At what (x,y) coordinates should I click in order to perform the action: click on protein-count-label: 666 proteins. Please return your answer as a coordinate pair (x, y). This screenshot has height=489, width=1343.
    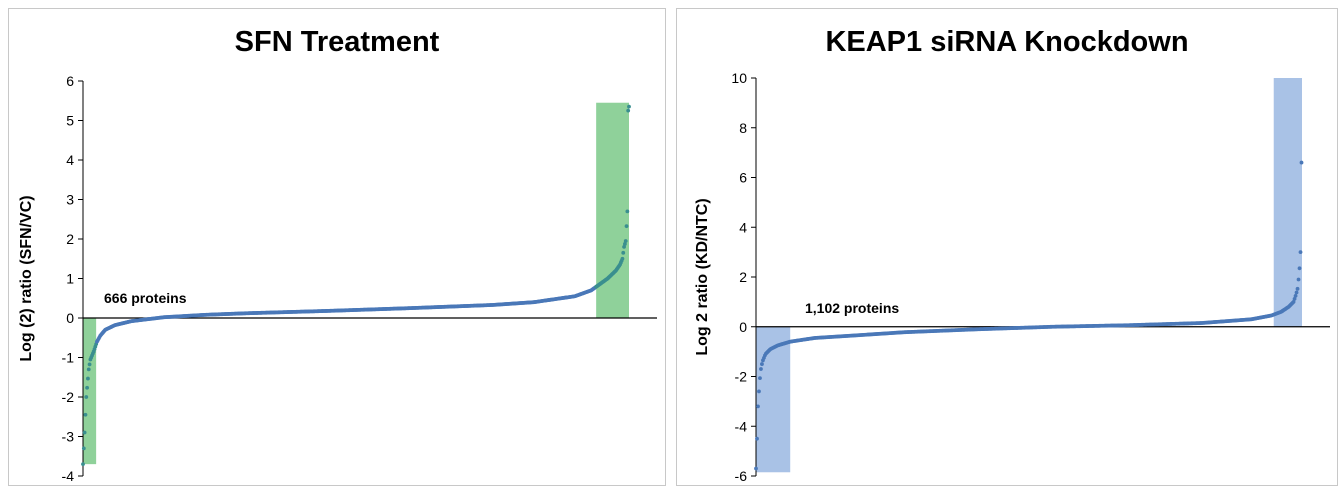
    Looking at the image, I should click on (145, 298).